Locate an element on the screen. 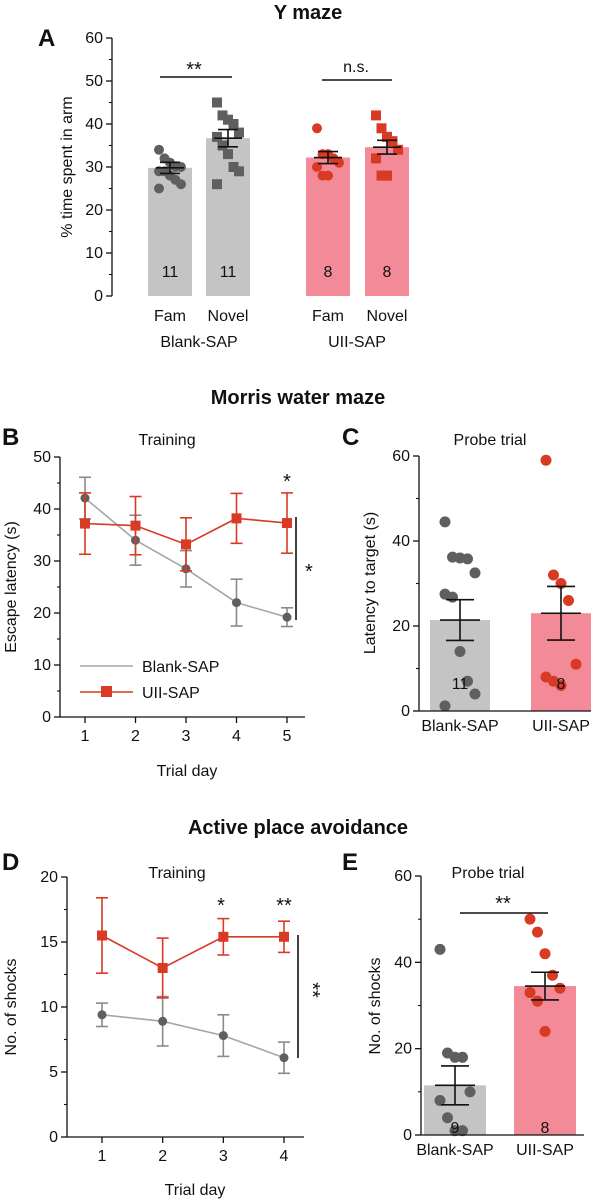 This screenshot has width=591, height=1200. panel-letter-e: E is located at coordinates (350, 862).